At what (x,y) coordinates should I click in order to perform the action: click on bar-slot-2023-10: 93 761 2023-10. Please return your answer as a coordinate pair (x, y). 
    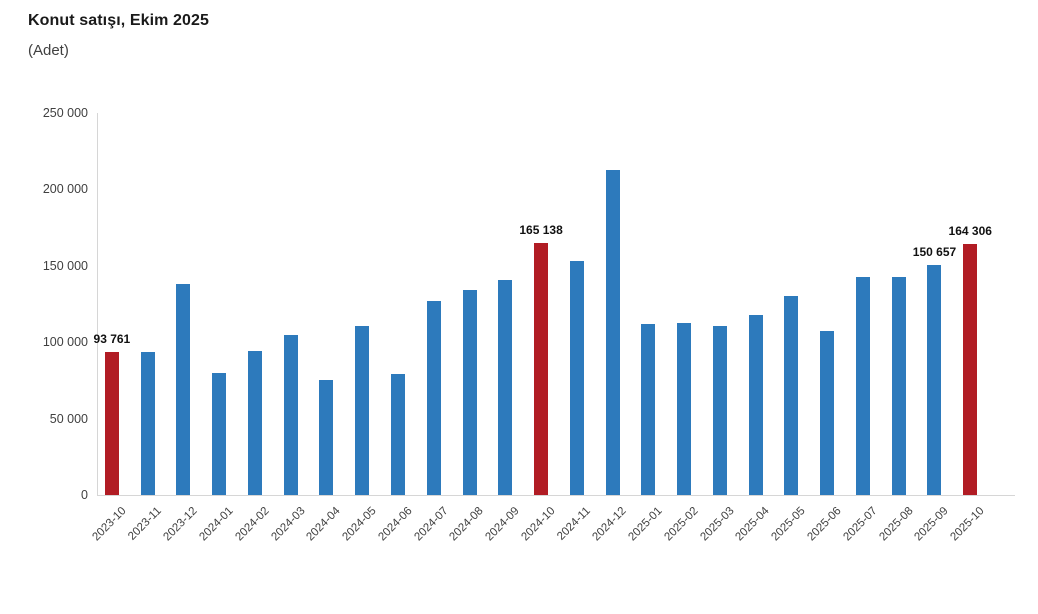
    Looking at the image, I should click on (110, 328).